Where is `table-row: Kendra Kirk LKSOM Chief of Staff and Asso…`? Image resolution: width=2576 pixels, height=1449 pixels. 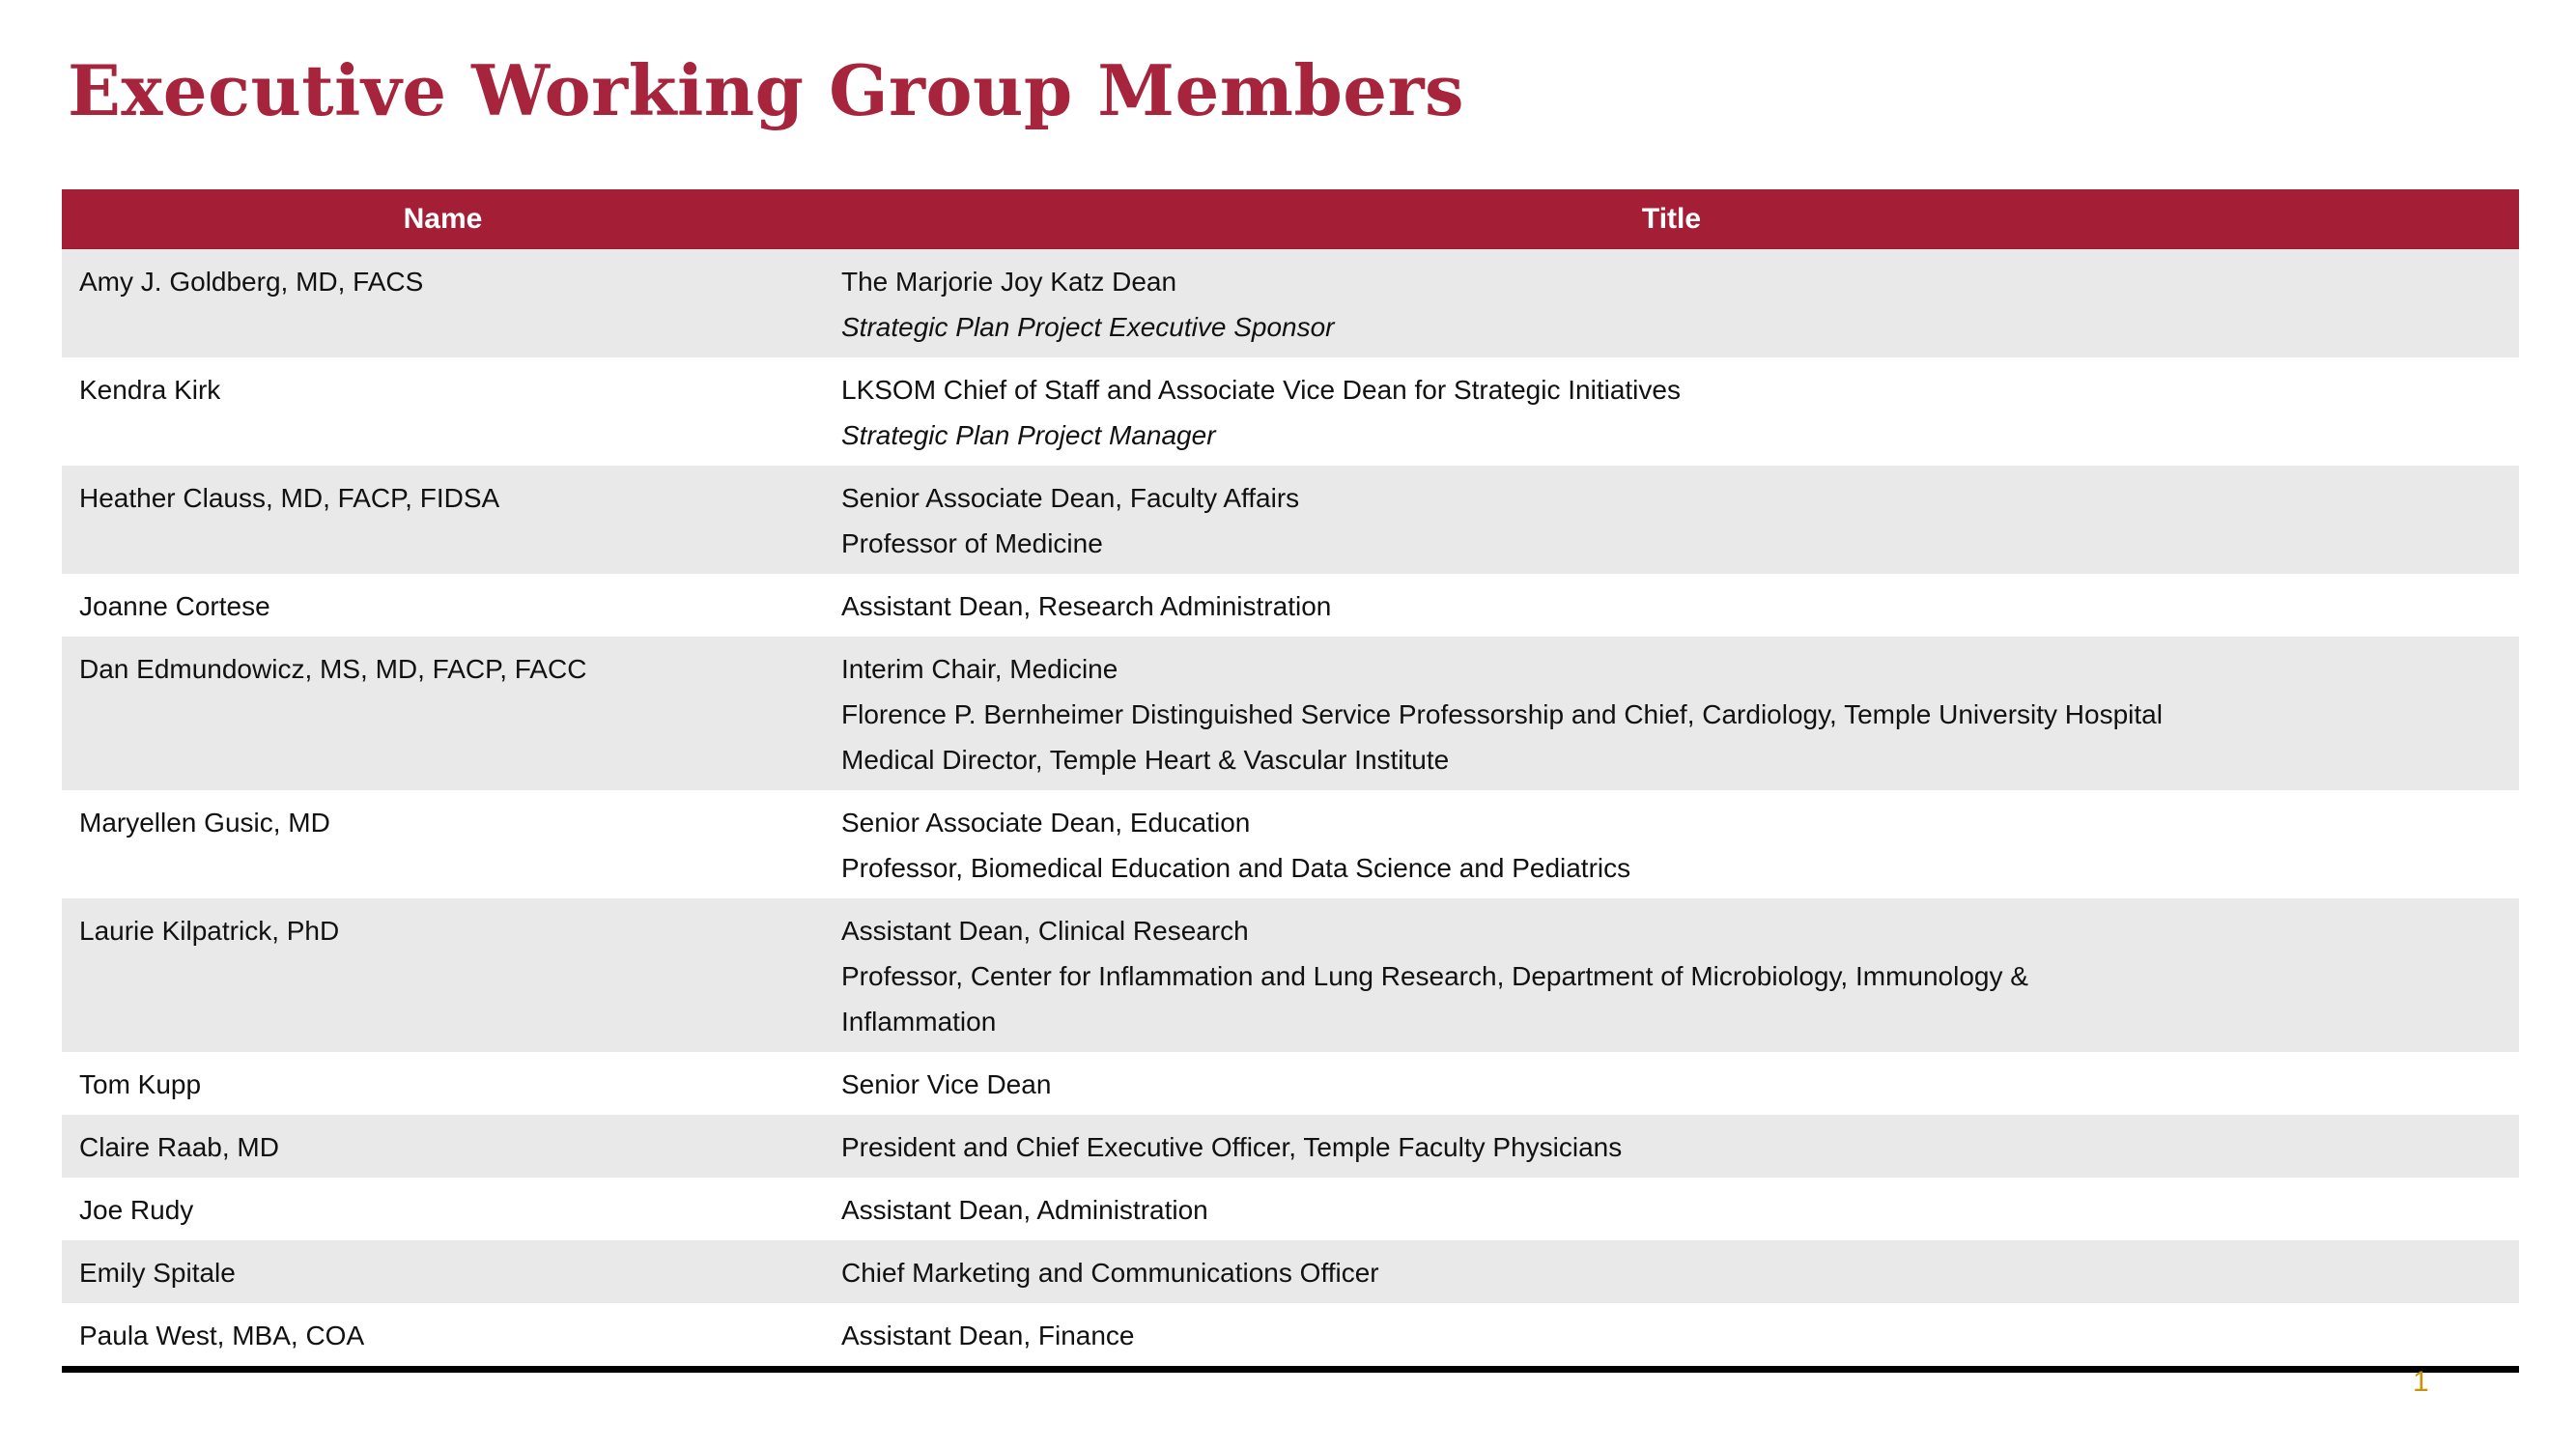 table-row: Kendra Kirk LKSOM Chief of Staff and Asso… is located at coordinates (1290, 411).